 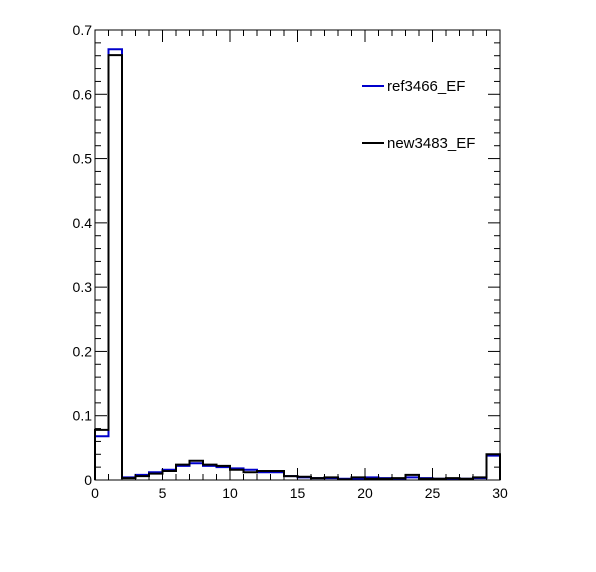 What do you see at coordinates (230, 493) in the screenshot?
I see `x-tick-label: 10` at bounding box center [230, 493].